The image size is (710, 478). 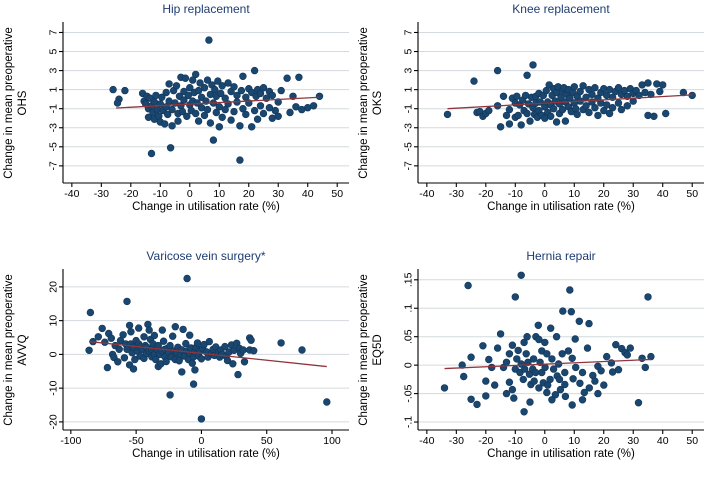 I want to click on x-tick-label: 50, so click(x=692, y=441).